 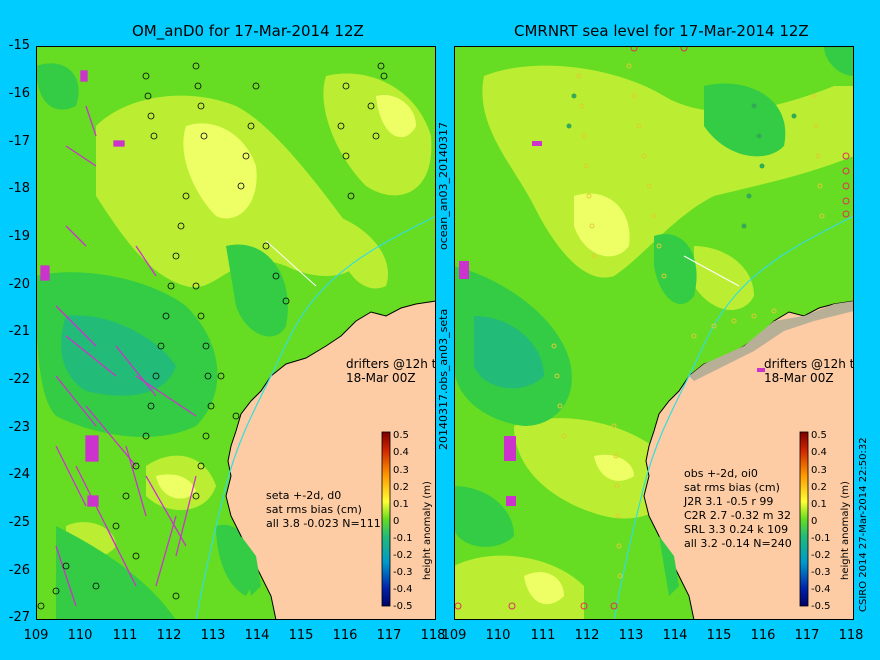 I want to click on y-tick-label: -26, so click(x=19, y=570).